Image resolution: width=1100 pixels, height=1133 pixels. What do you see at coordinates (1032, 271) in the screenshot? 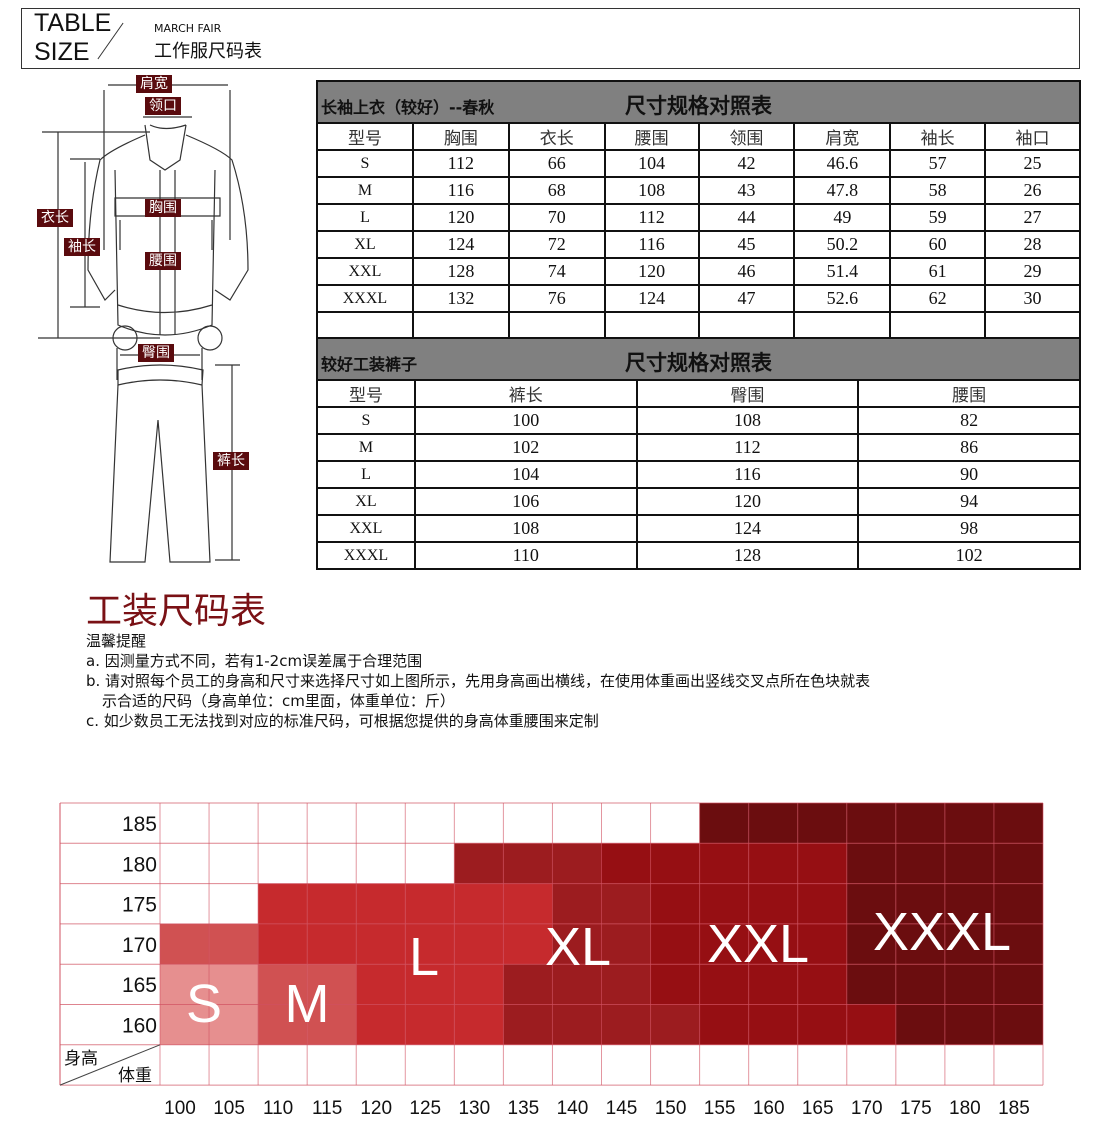
I see `table-cell: 29` at bounding box center [1032, 271].